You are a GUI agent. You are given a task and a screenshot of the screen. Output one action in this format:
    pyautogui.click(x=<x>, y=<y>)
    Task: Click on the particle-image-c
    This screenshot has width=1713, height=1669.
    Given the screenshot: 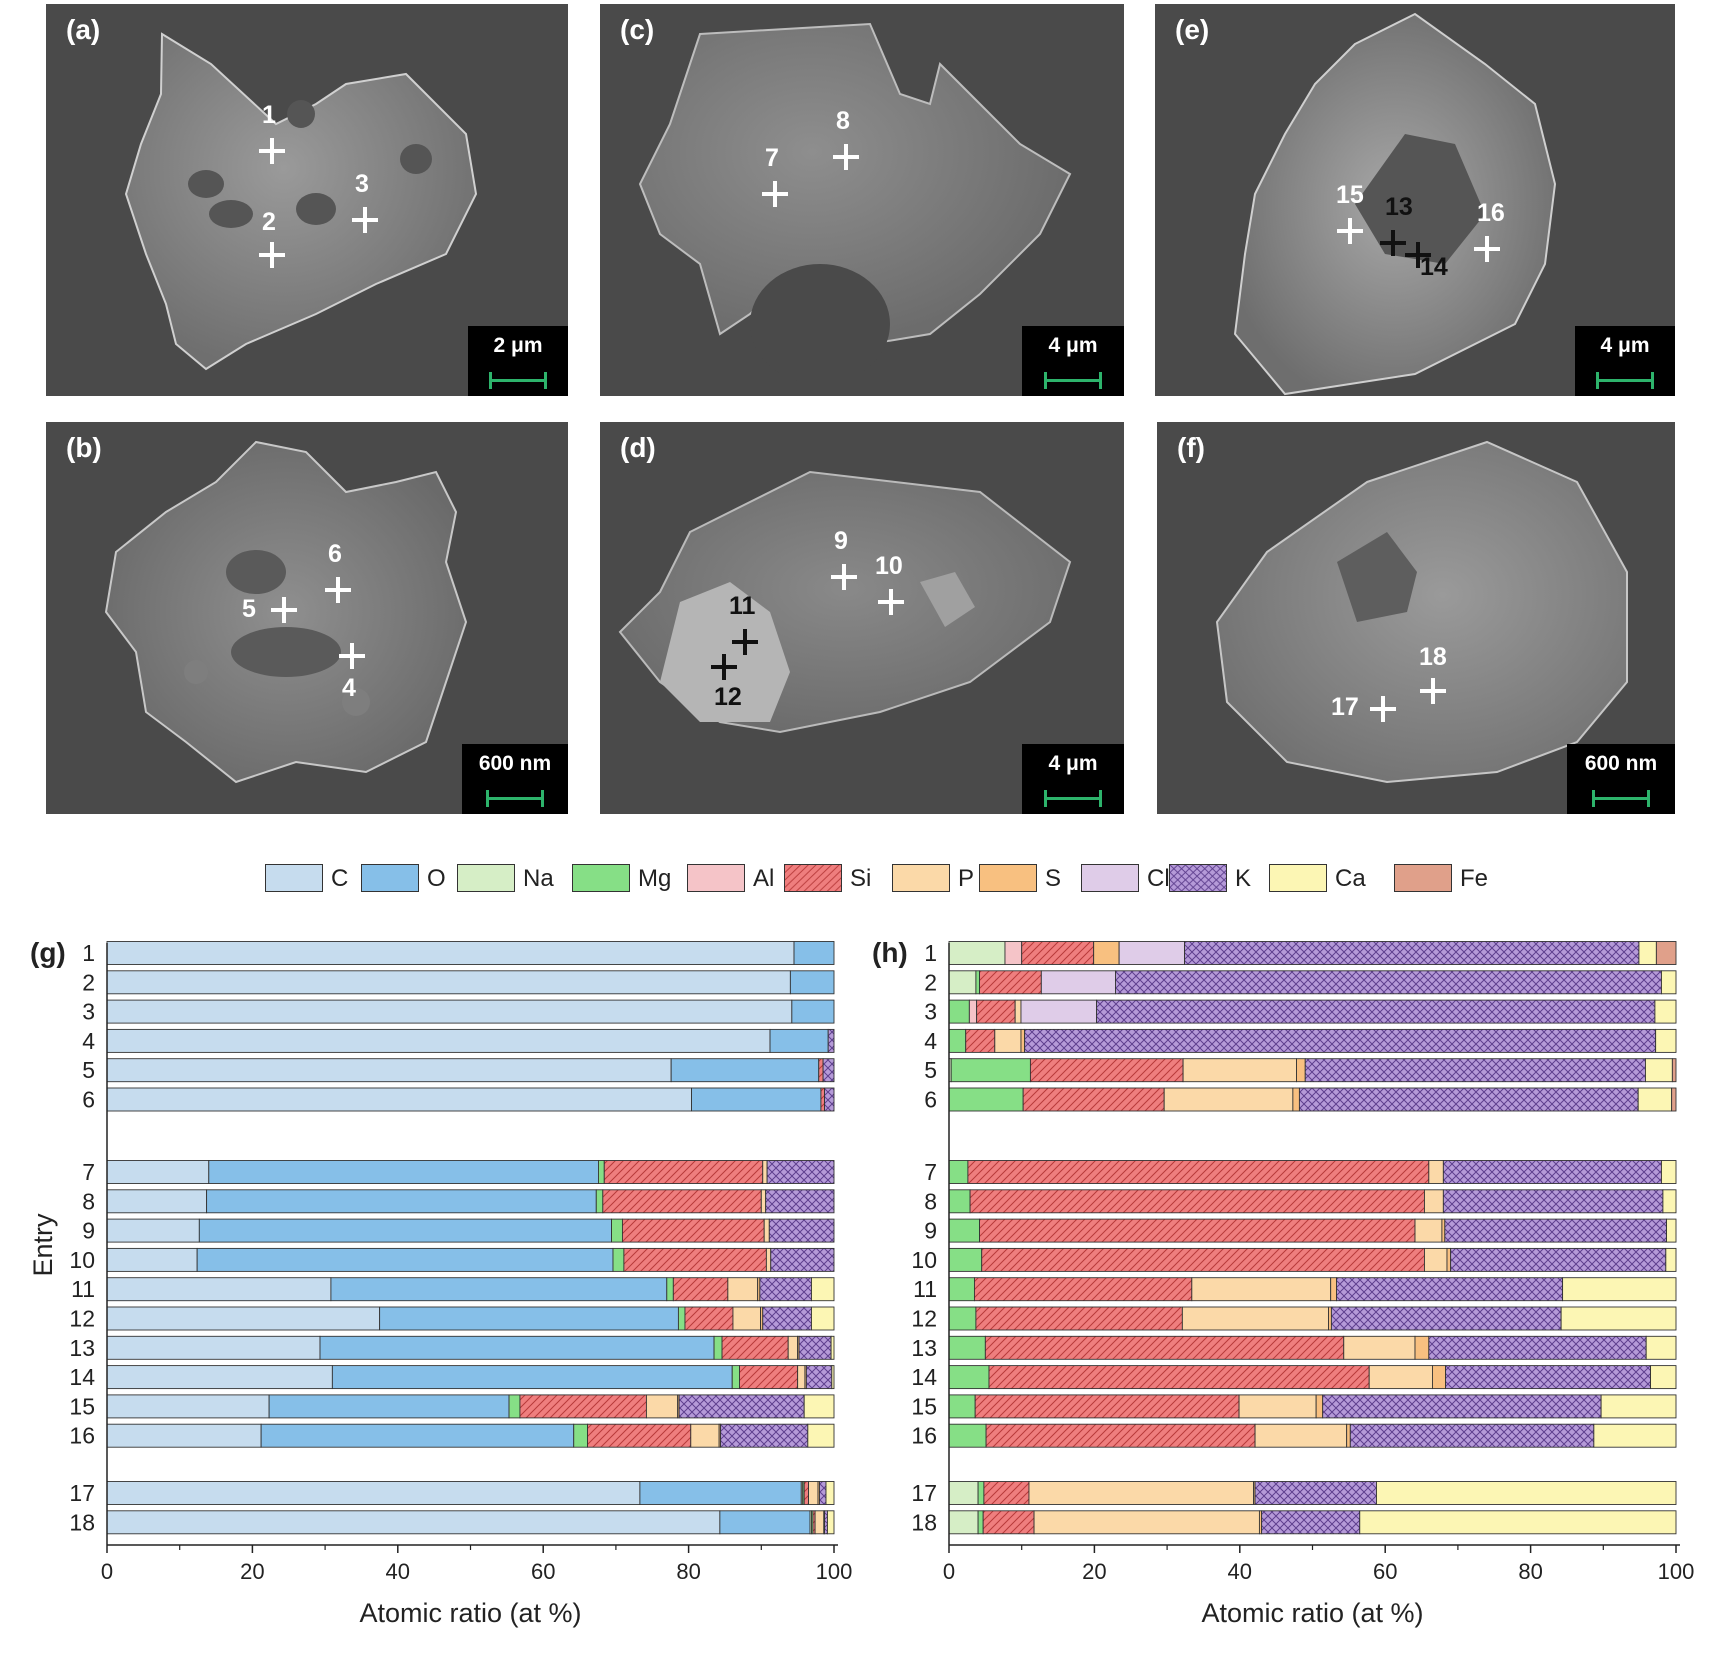 What is the action you would take?
    pyautogui.click(x=855, y=203)
    